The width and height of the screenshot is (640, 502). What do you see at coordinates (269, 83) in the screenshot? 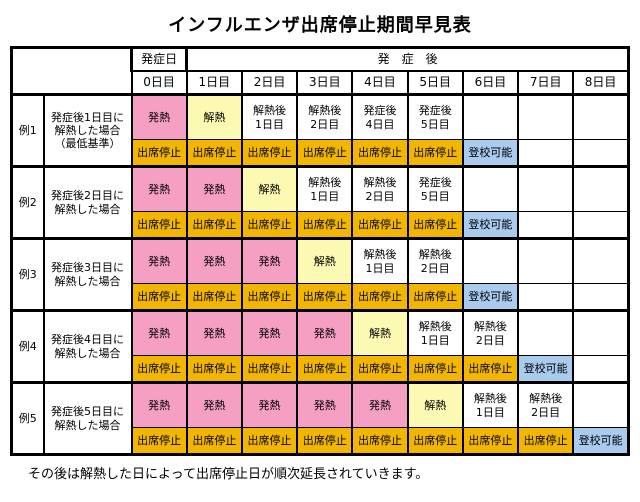
I see `day-header-cell: 2日目` at bounding box center [269, 83].